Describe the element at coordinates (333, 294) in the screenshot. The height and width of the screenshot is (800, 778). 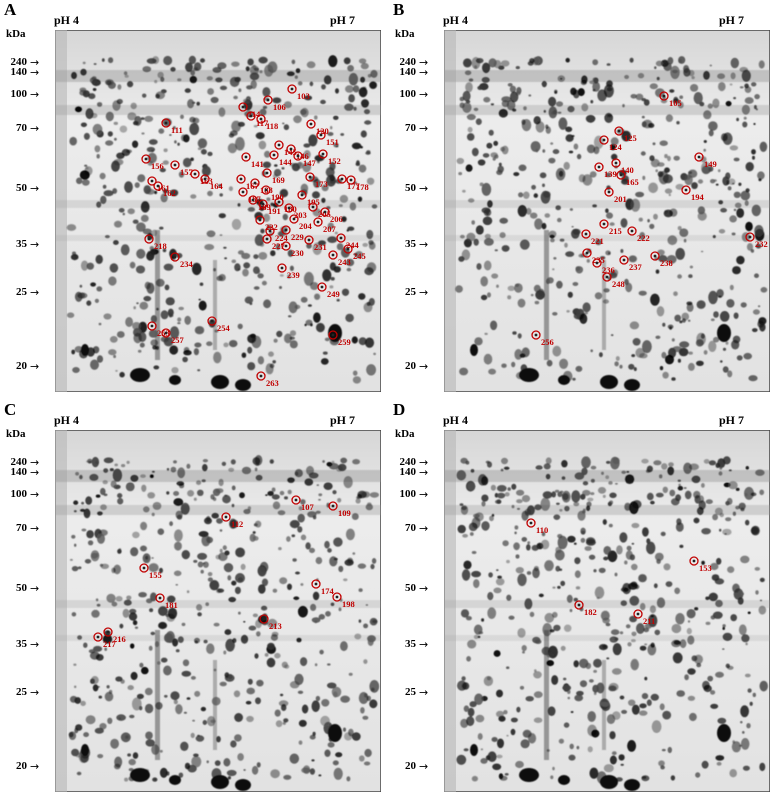
I see `spot-label: 249` at that location.